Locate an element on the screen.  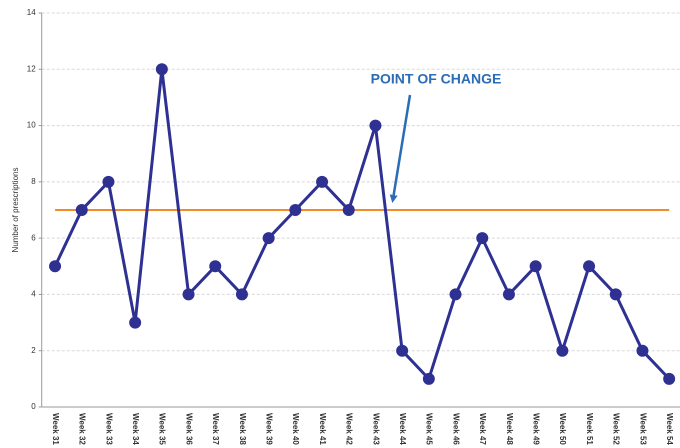
x-tick-label: Week 41 is located at coordinates (322, 429).